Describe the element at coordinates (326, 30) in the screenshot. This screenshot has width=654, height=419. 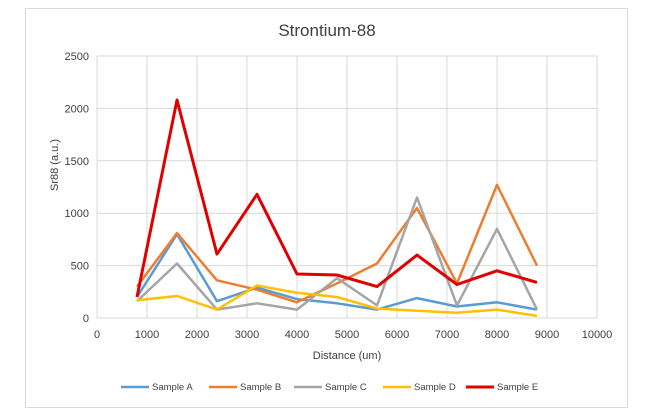
I see `chart-title: Strontium-88` at that location.